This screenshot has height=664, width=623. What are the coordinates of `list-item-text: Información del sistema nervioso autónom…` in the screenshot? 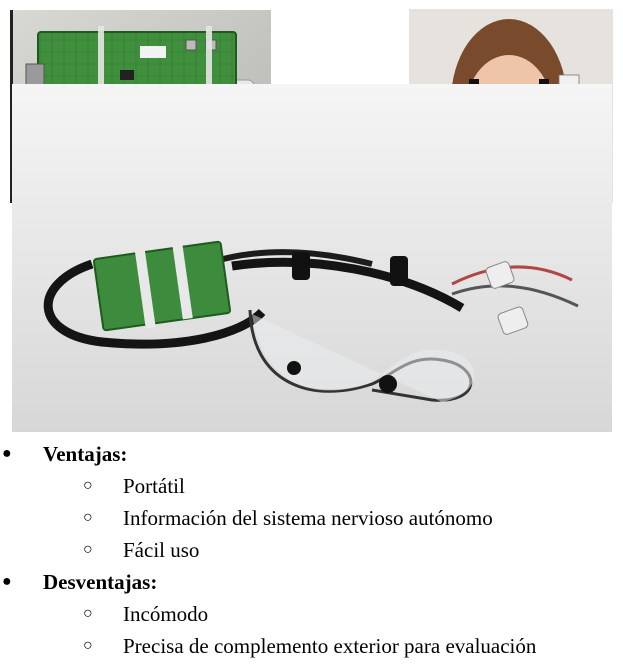 It's located at (308, 518).